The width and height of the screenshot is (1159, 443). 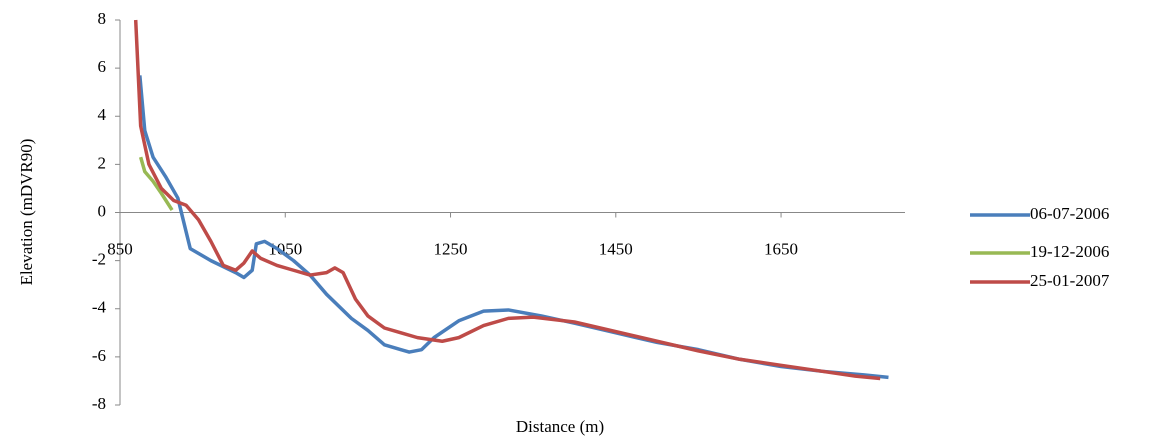 What do you see at coordinates (781, 248) in the screenshot?
I see `x-tick-label: 1650` at bounding box center [781, 248].